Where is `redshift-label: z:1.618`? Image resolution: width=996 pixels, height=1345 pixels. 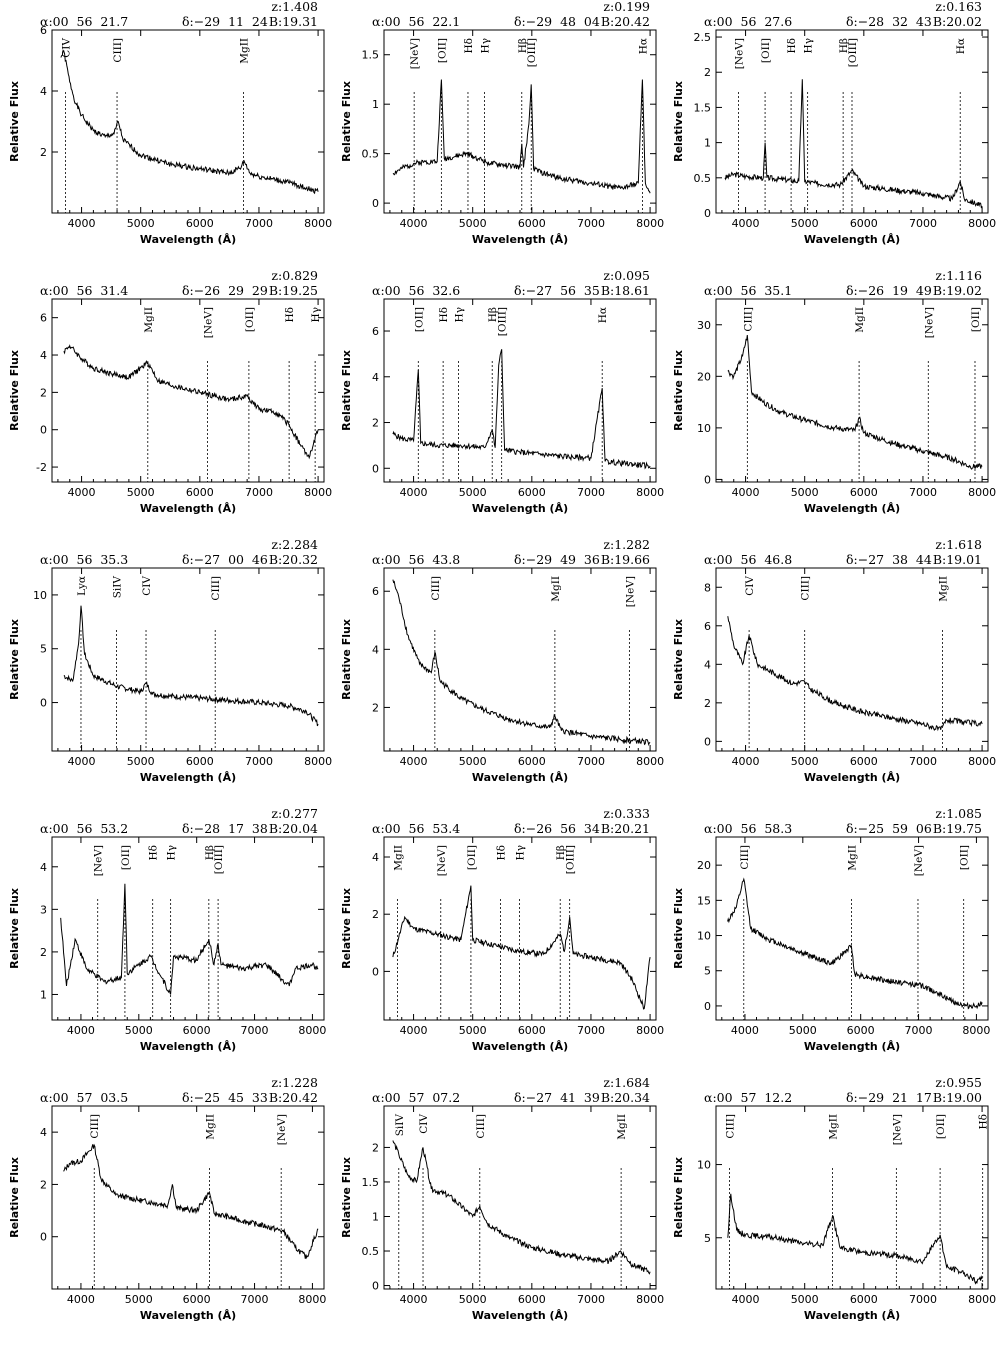 redshift-label: z:1.618 is located at coordinates (958, 544).